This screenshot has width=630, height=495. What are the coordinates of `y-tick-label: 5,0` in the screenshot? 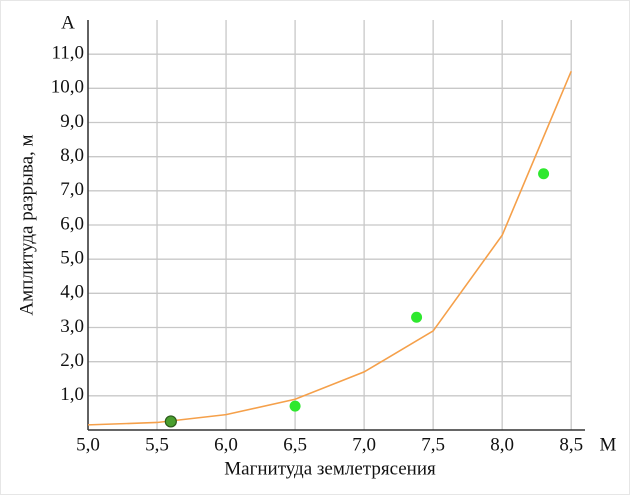 It's located at (72, 258).